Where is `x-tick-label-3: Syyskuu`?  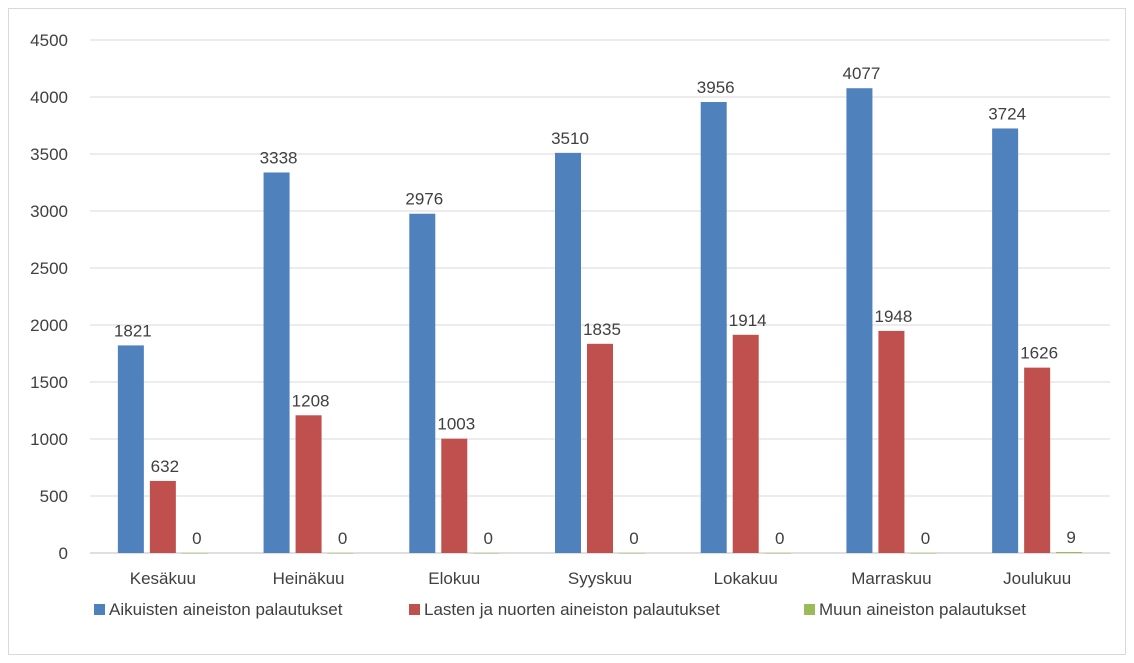
x-tick-label-3: Syyskuu is located at coordinates (600, 578).